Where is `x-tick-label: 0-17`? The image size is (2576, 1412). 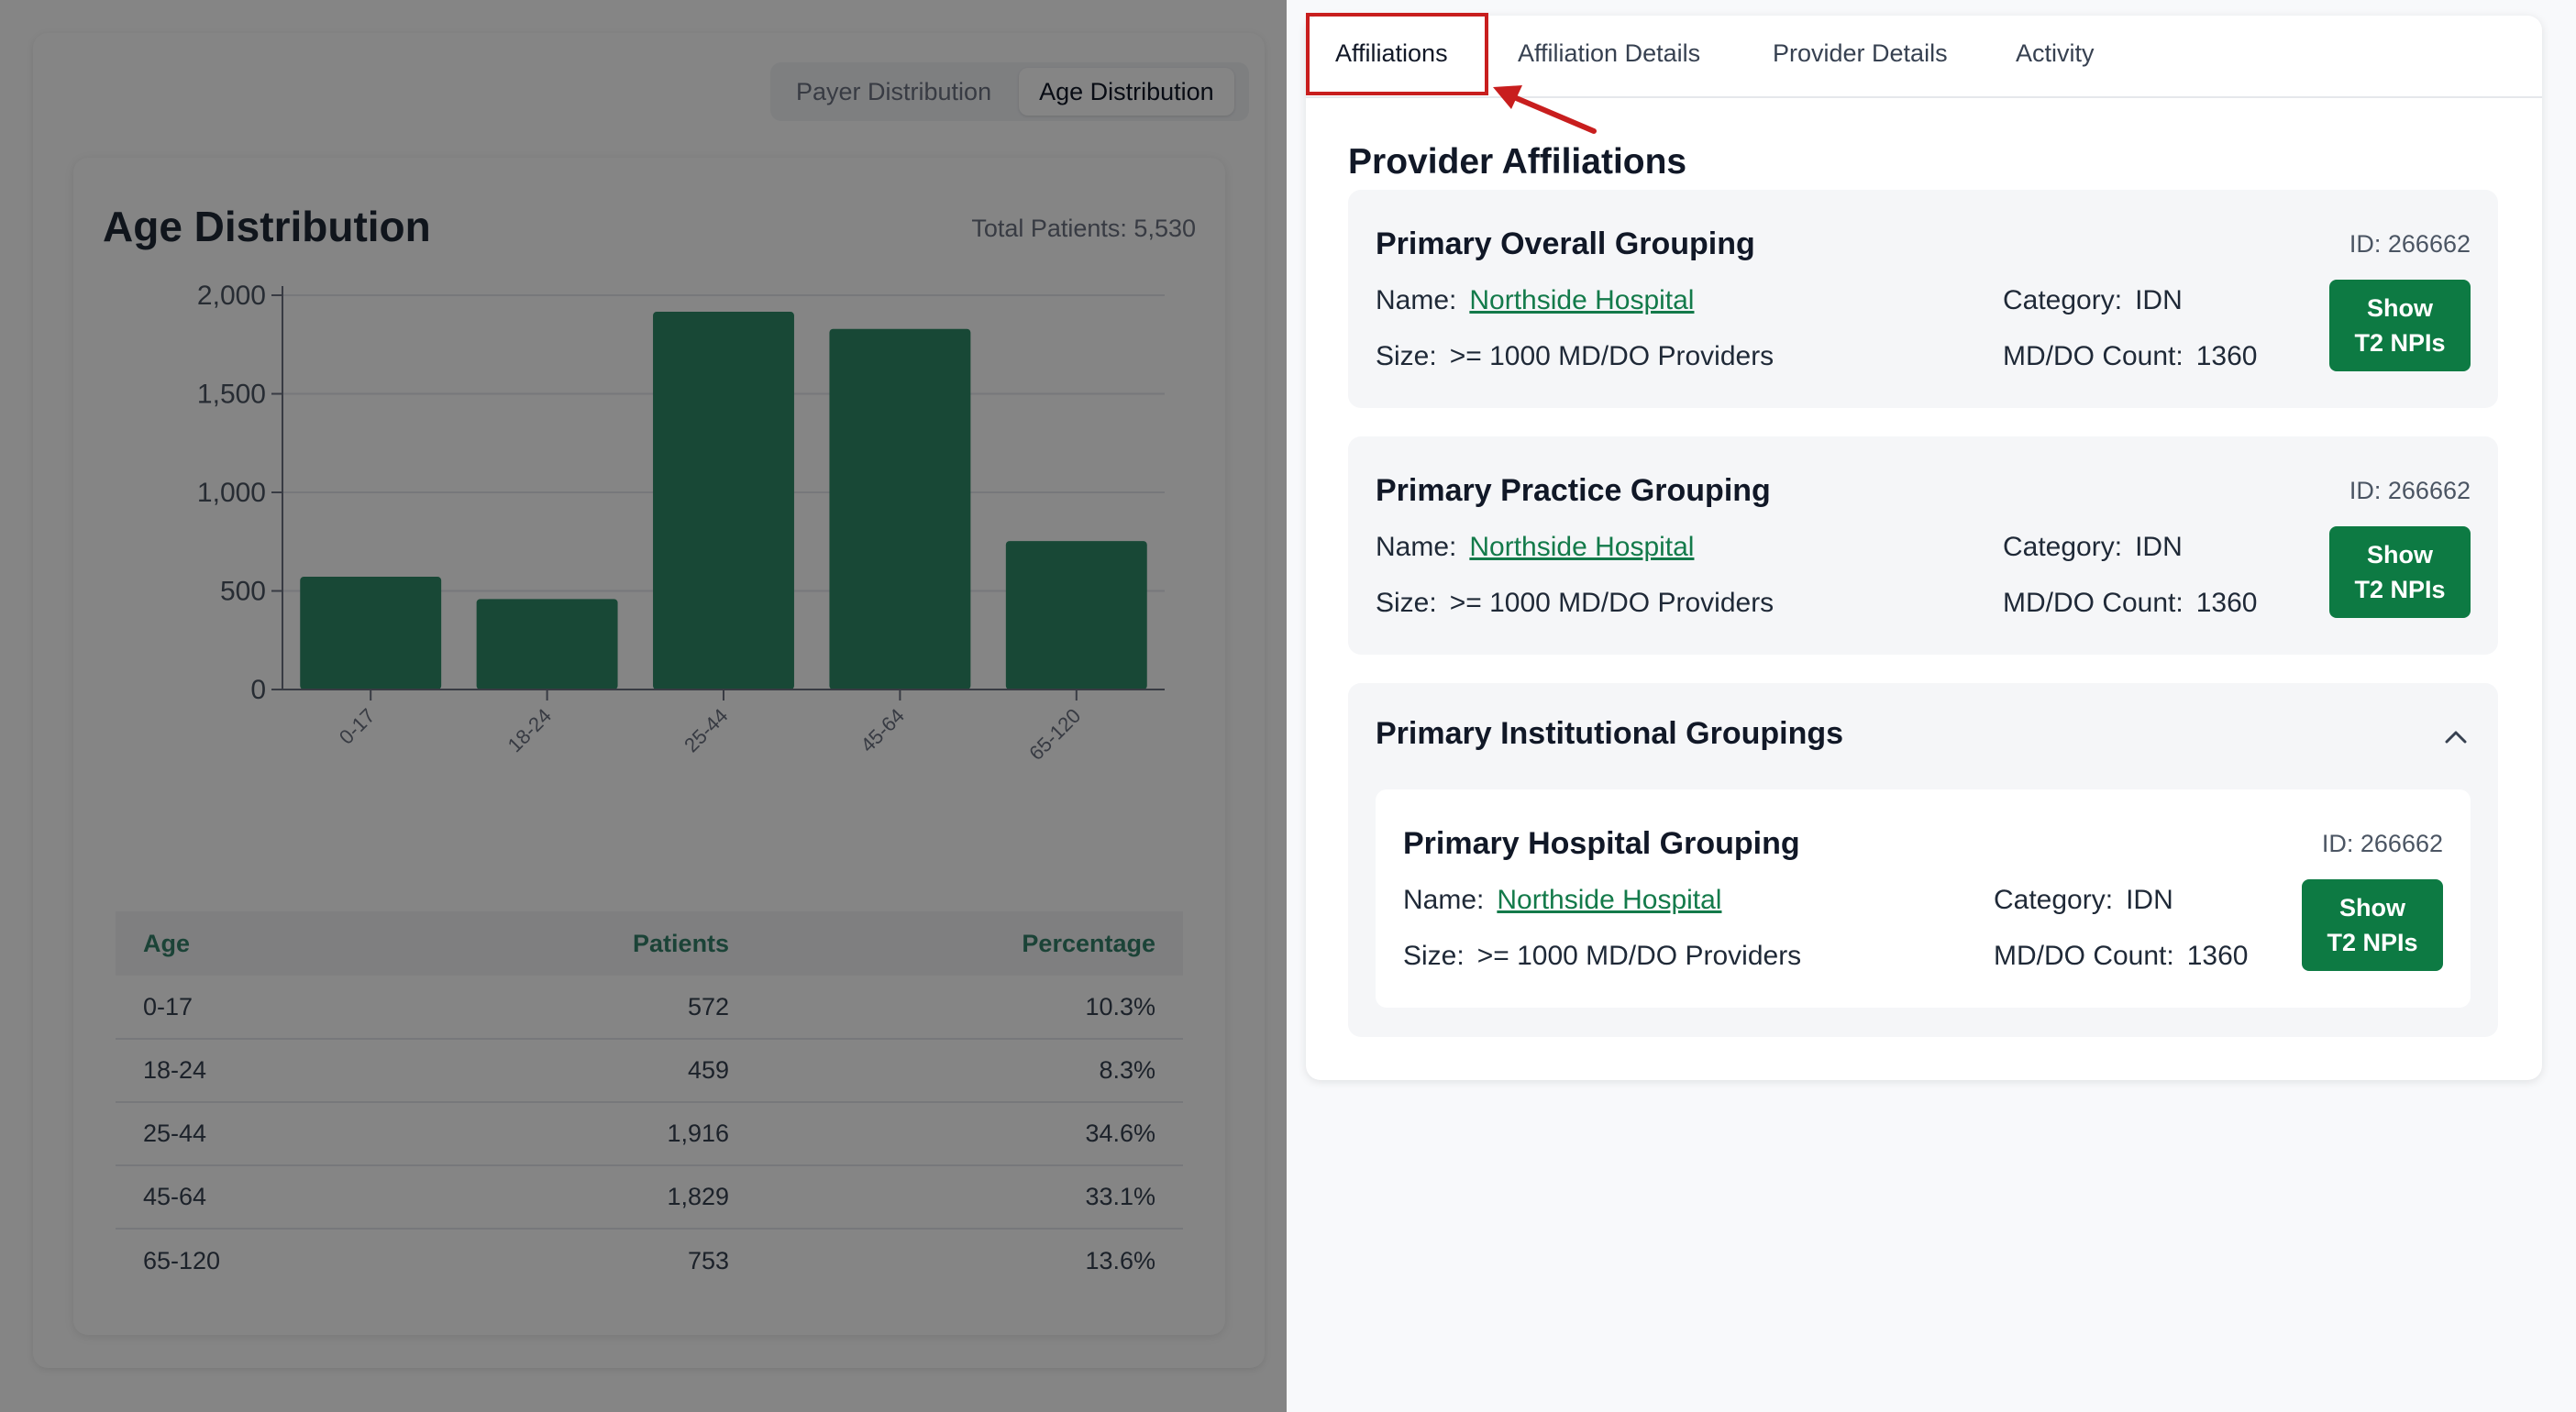 x-tick-label: 0-17 is located at coordinates (357, 726).